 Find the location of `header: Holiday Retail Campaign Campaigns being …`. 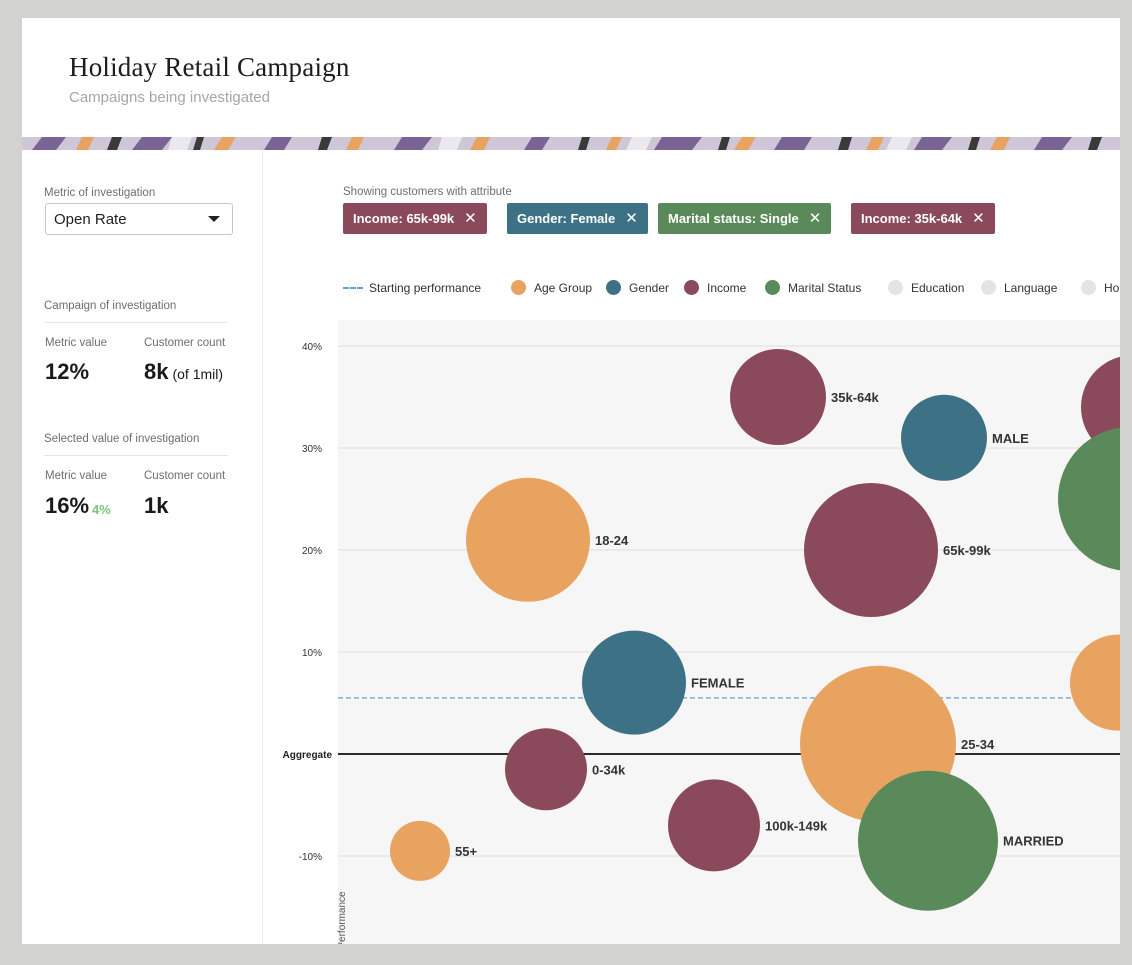

header: Holiday Retail Campaign Campaigns being … is located at coordinates (571, 78).